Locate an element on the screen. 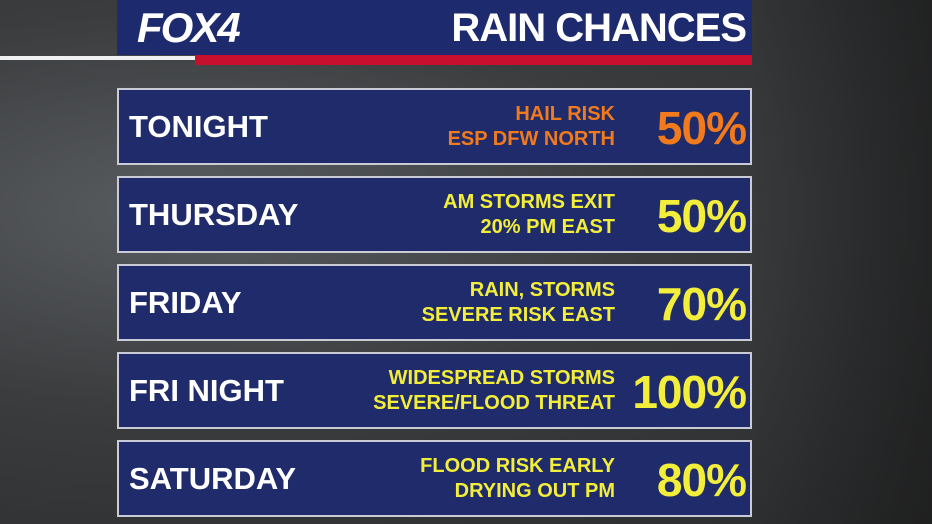 This screenshot has height=524, width=932. note-line: RAIN, STORMS is located at coordinates (542, 290).